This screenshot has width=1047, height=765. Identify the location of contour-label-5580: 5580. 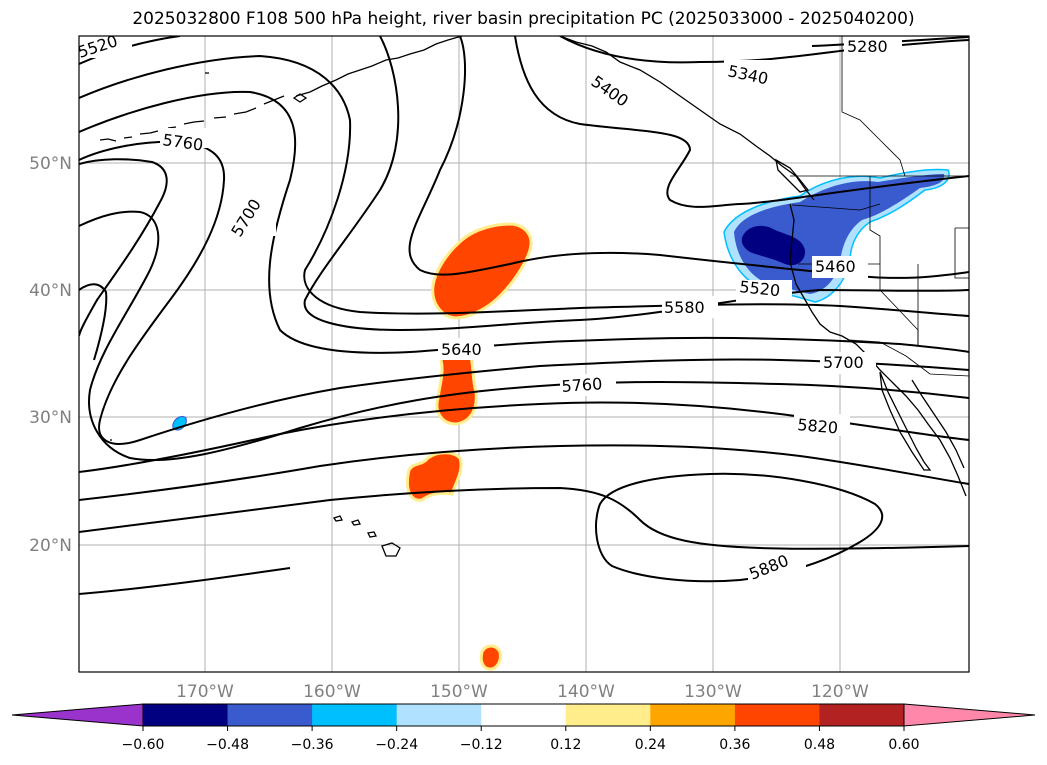
(684, 307).